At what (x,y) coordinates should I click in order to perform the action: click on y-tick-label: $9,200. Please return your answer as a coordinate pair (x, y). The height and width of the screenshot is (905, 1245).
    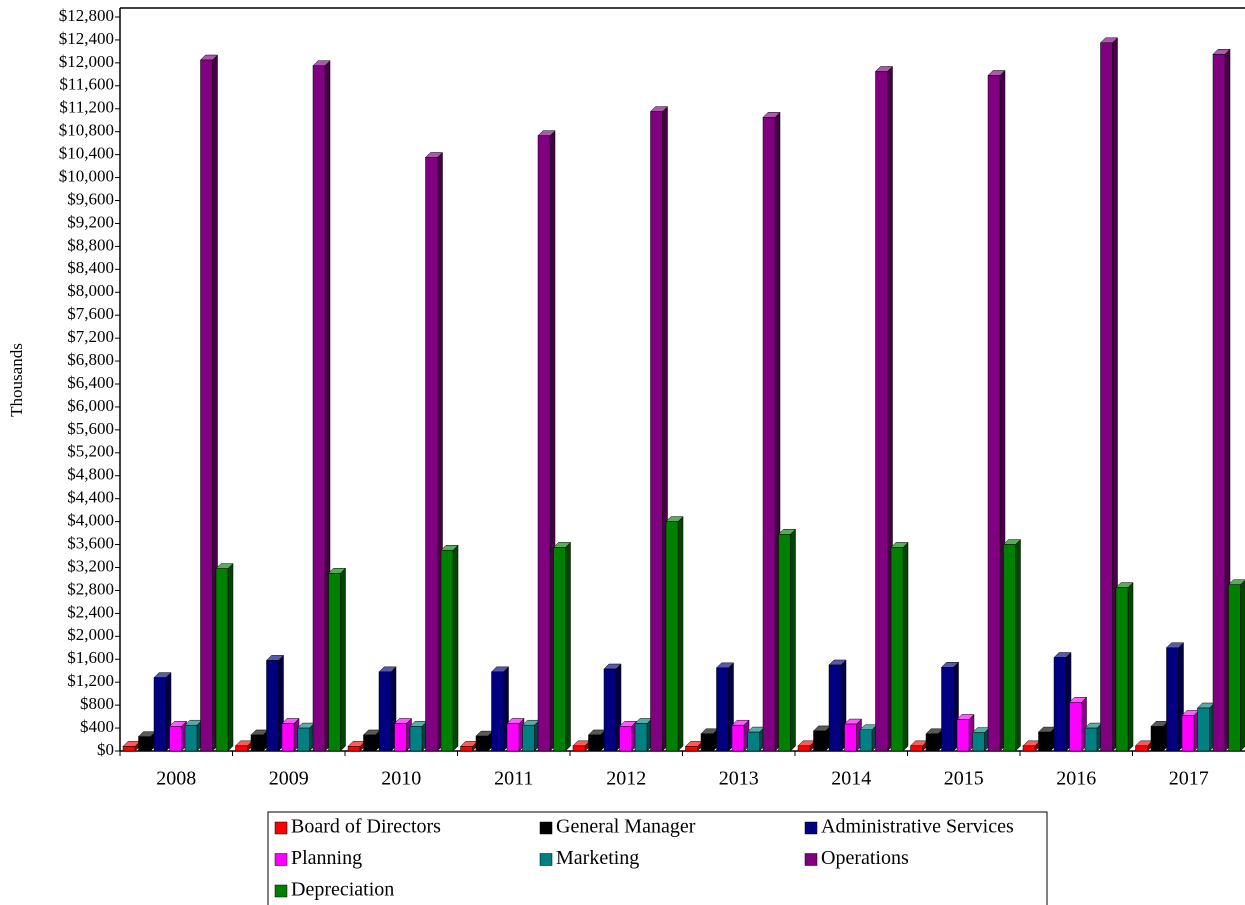
    Looking at the image, I should click on (90, 221).